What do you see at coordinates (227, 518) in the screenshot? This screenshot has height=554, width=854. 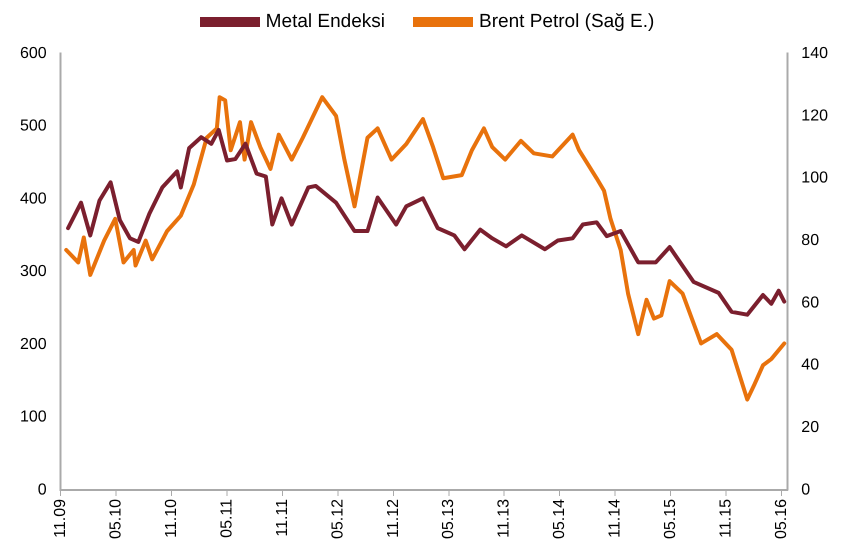 I see `x-tick-label: 05.11` at bounding box center [227, 518].